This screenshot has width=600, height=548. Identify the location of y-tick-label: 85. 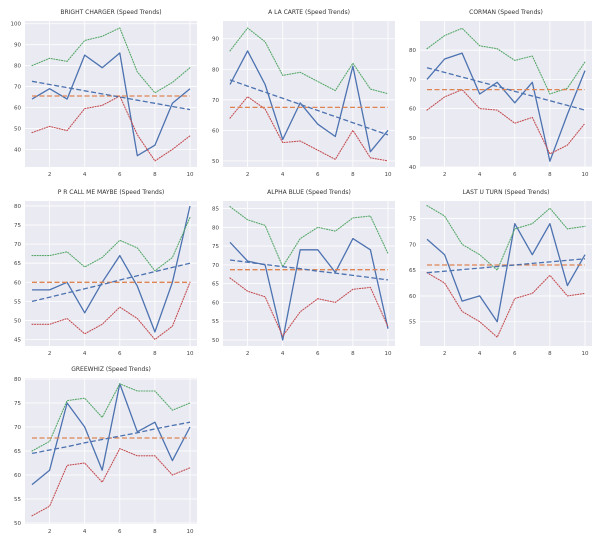
(215, 210).